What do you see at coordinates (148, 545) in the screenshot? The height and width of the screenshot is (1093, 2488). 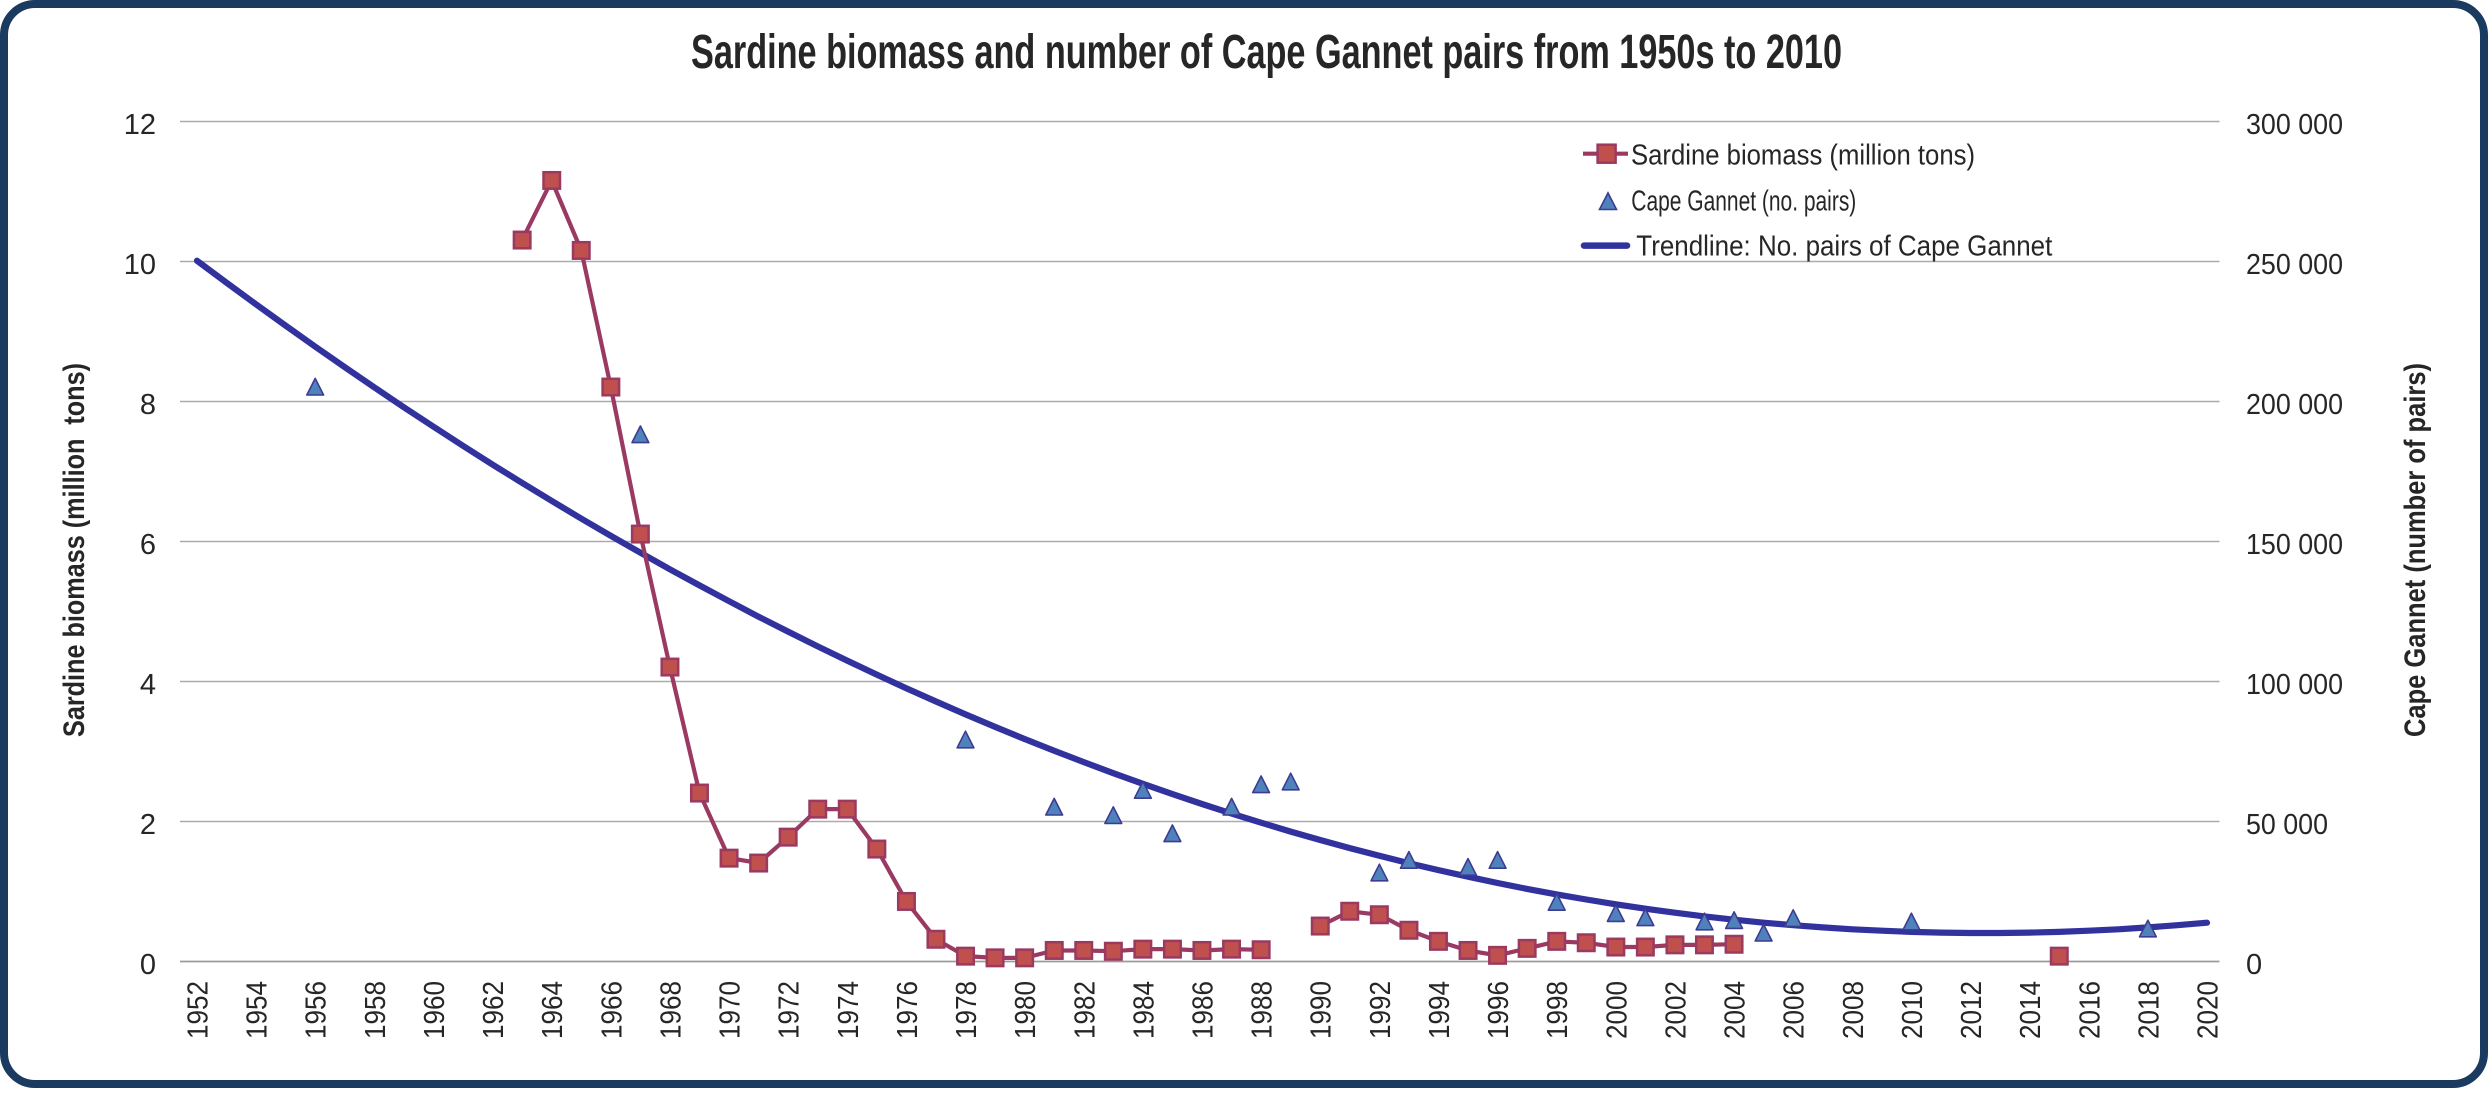 I see `svg-text: 6` at bounding box center [148, 545].